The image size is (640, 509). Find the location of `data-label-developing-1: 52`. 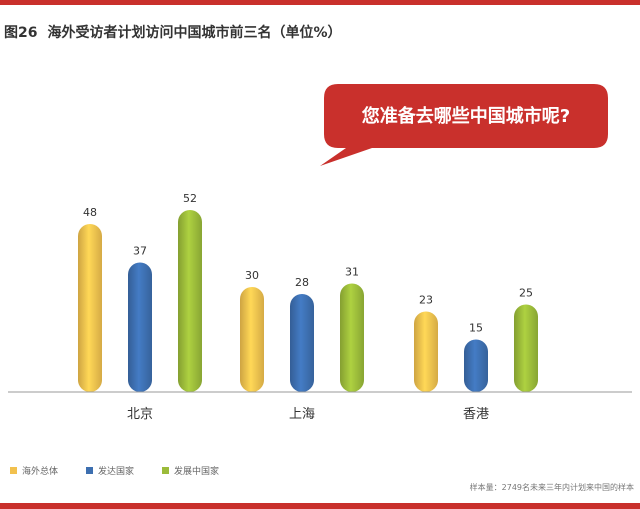

data-label-developing-1: 52 is located at coordinates (190, 198).